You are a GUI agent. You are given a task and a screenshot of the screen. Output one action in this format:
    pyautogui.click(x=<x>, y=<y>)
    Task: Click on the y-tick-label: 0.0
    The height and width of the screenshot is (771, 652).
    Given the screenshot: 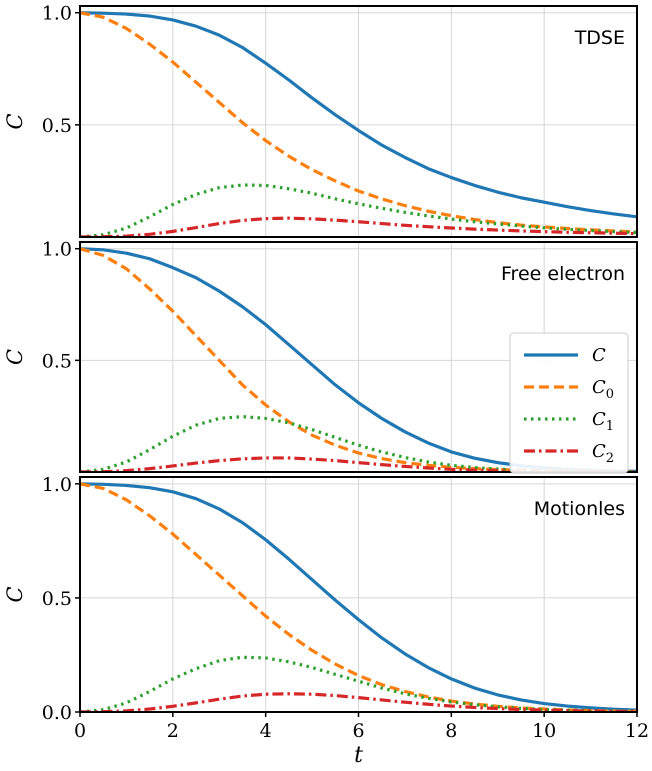 What is the action you would take?
    pyautogui.click(x=57, y=713)
    